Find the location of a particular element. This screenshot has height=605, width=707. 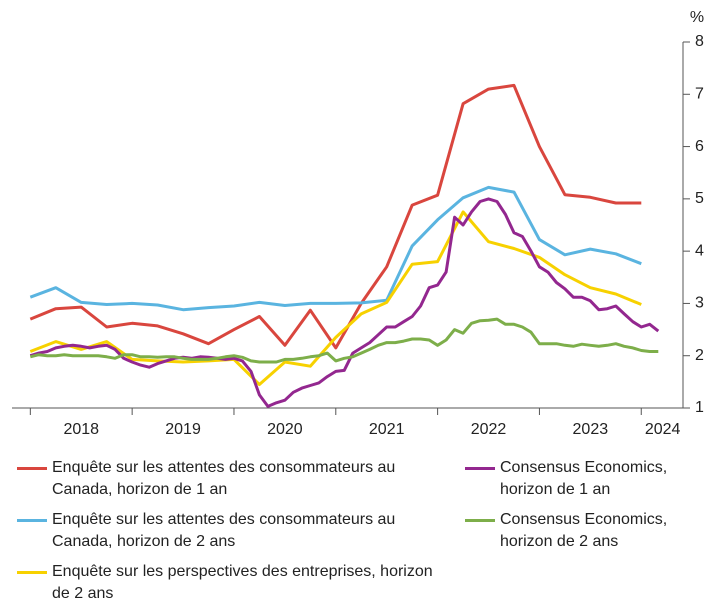

x-tick-label: 2018 is located at coordinates (81, 429).